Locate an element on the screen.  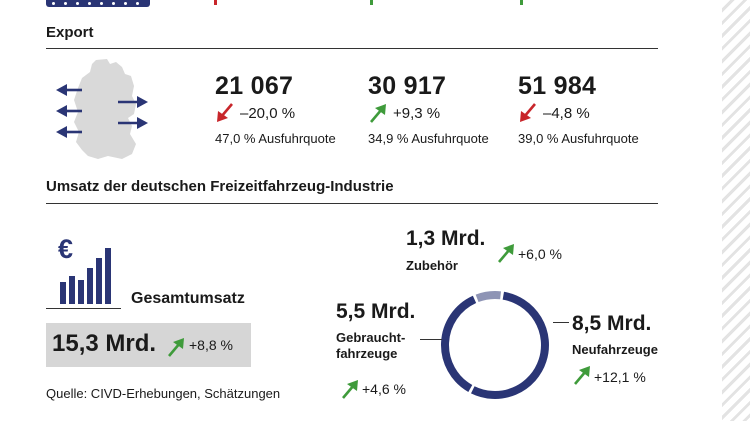
slice-change-accessories: +6,0 % is located at coordinates (540, 254).